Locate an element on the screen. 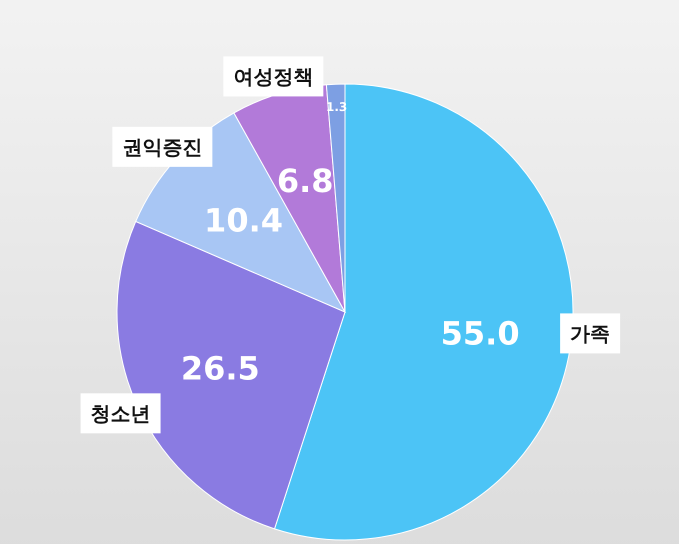 This screenshot has width=679, height=544. slice-label: 청소년 is located at coordinates (120, 413).